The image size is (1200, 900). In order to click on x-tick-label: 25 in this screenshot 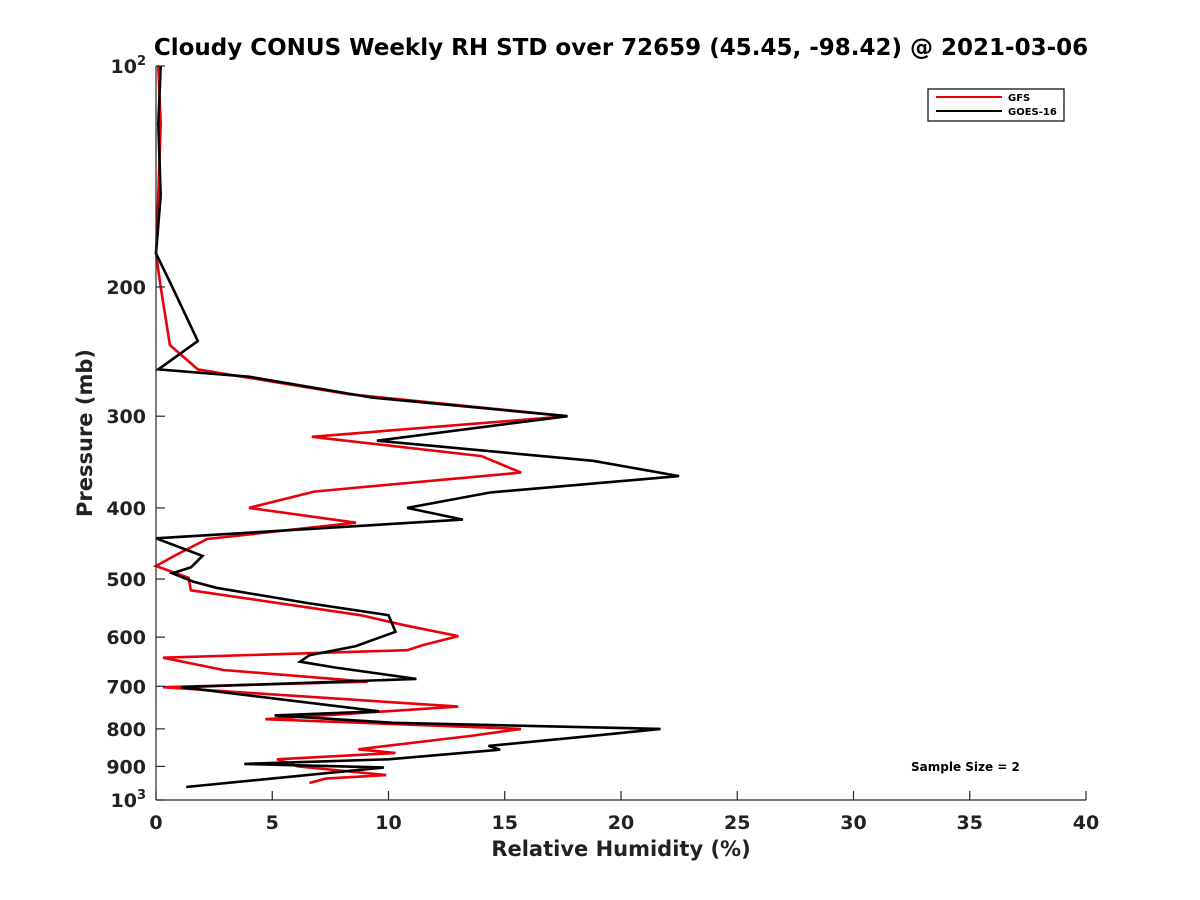, I will do `click(737, 823)`.